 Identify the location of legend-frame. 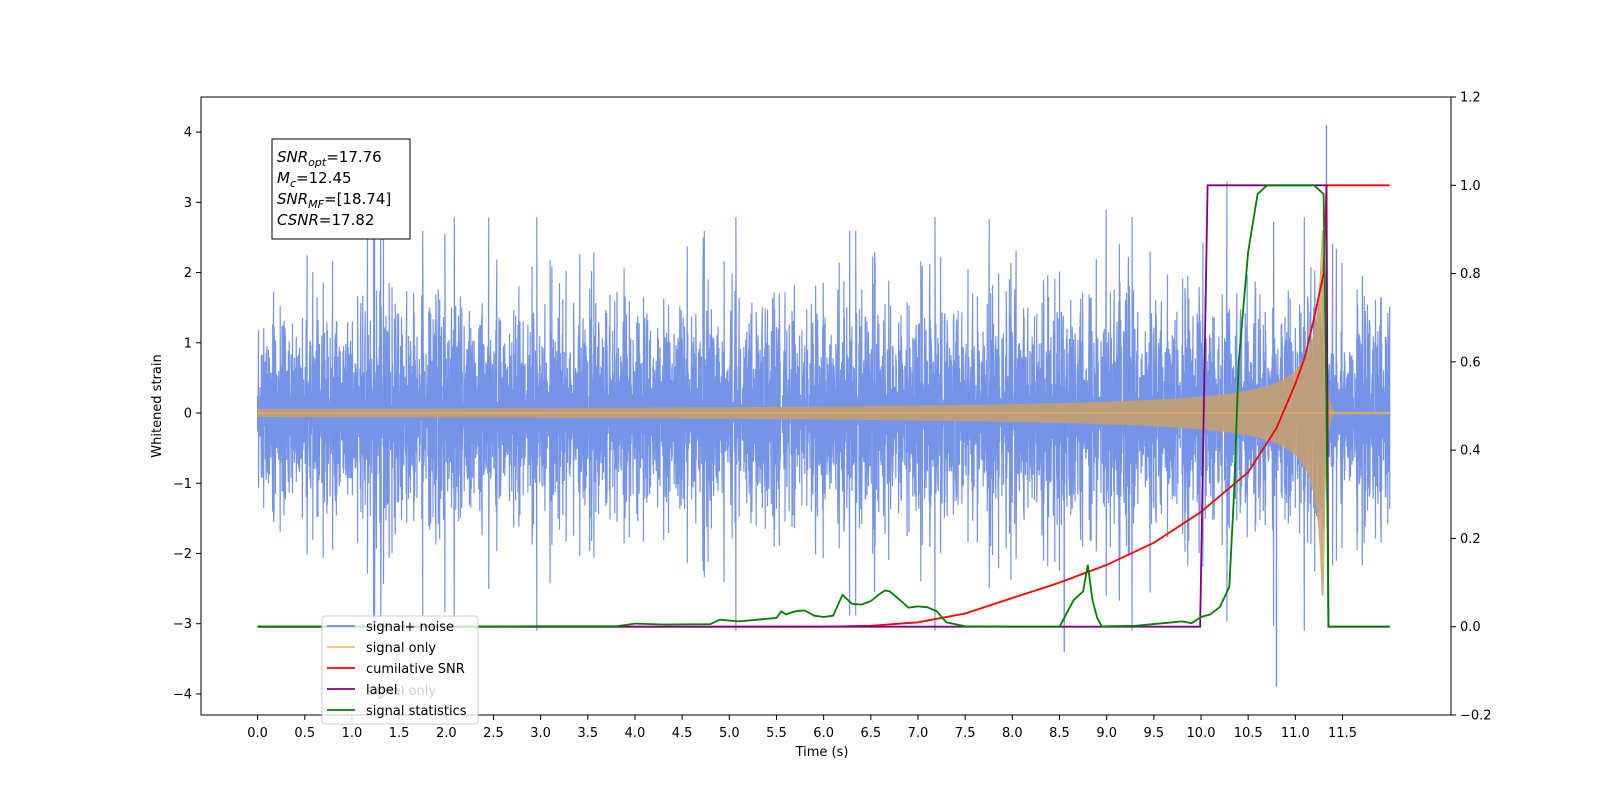
(400, 670).